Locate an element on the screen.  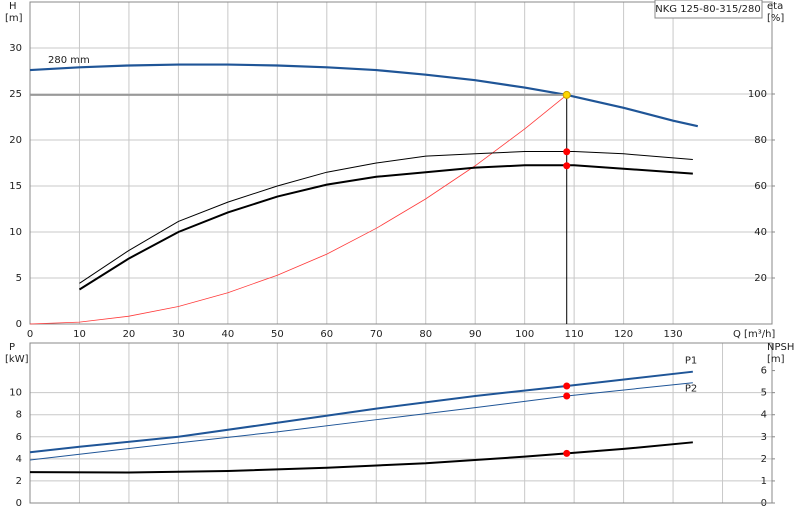
y-tick-label: 15 is located at coordinates (15, 186).